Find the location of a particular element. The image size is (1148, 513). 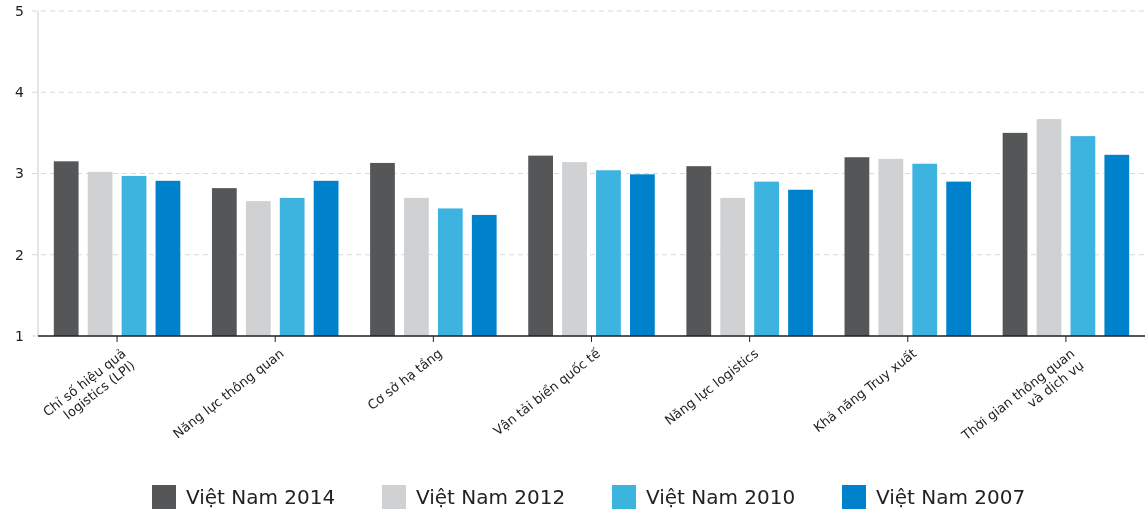

y-tick-label: 3 is located at coordinates (19, 173).